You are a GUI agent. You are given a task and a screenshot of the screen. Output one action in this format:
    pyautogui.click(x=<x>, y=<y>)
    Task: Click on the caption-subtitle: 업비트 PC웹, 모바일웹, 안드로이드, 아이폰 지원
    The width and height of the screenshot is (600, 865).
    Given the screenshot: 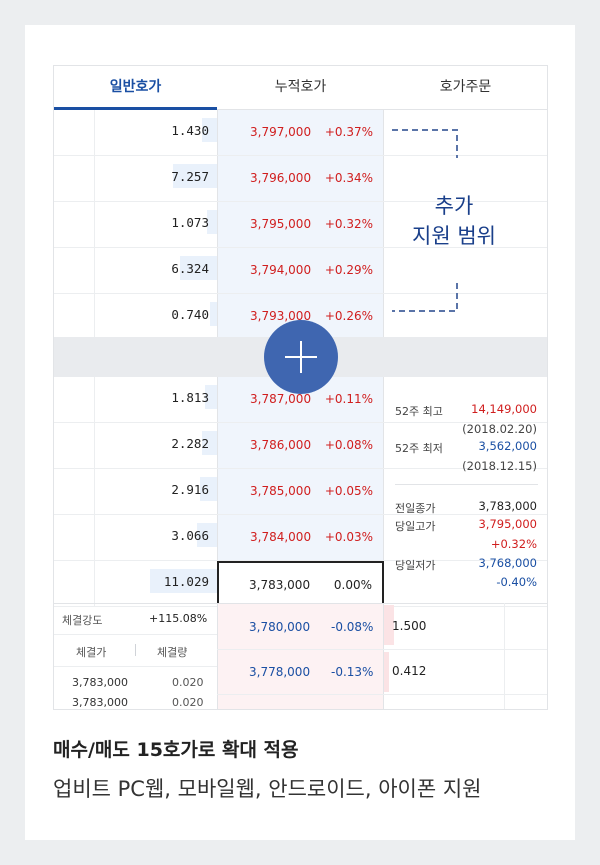 What is the action you would take?
    pyautogui.click(x=267, y=789)
    